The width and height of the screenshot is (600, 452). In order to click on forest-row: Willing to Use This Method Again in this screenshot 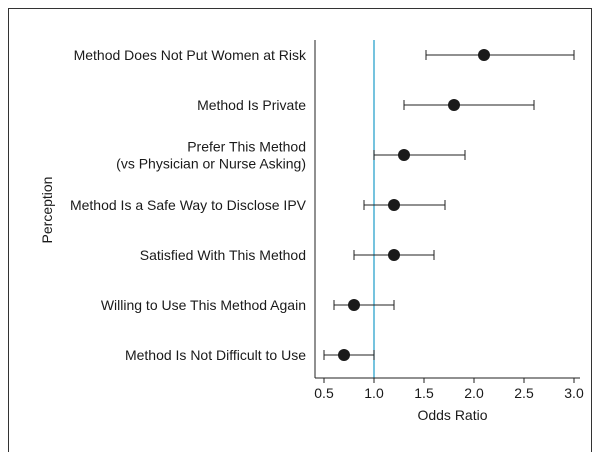, I will do `click(248, 305)`.